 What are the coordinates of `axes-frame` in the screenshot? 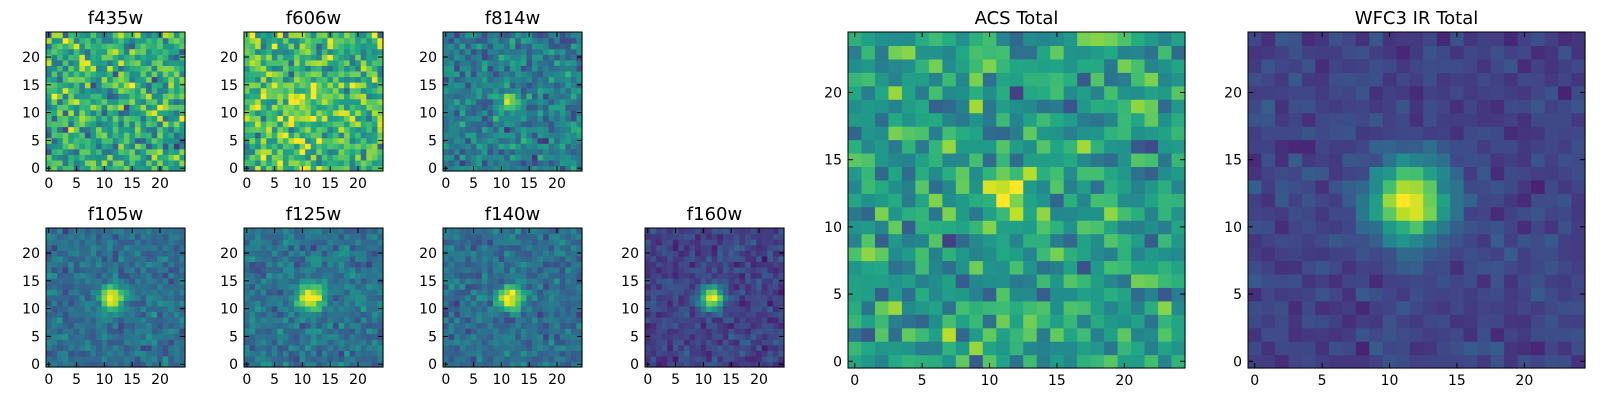 It's located at (714, 297).